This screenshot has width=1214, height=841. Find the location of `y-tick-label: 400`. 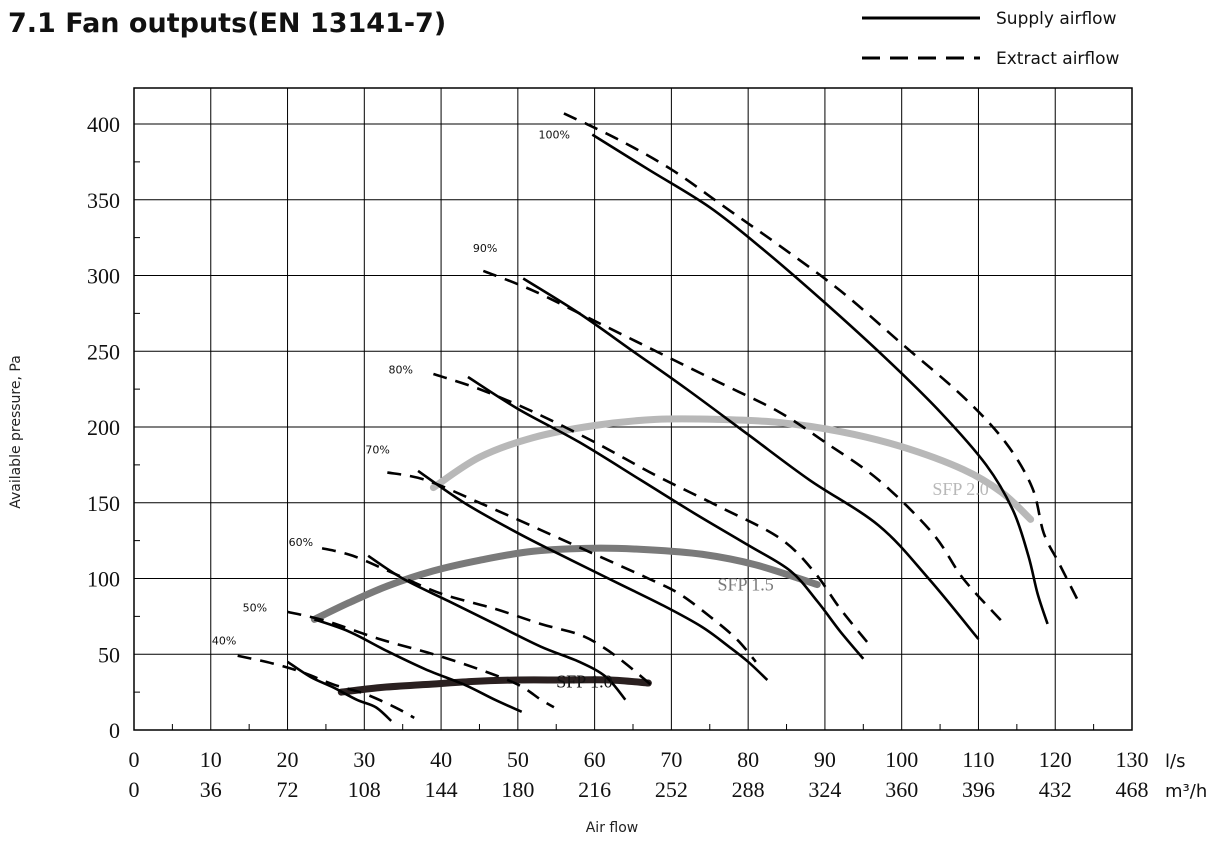

y-tick-label: 400 is located at coordinates (103, 124).